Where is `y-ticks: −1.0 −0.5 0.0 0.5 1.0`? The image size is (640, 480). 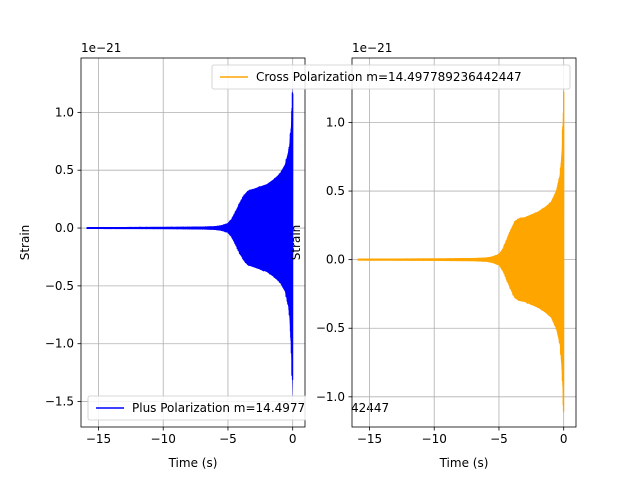
y-ticks: −1.0 −0.5 0.0 0.5 1.0 is located at coordinates (334, 259).